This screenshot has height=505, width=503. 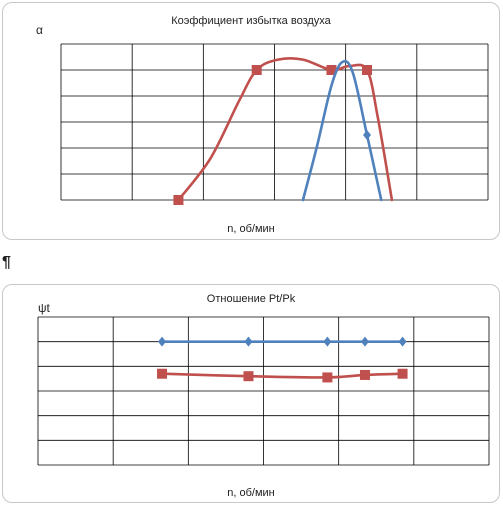 What do you see at coordinates (39, 30) in the screenshot?
I see `y-axis-label: α` at bounding box center [39, 30].